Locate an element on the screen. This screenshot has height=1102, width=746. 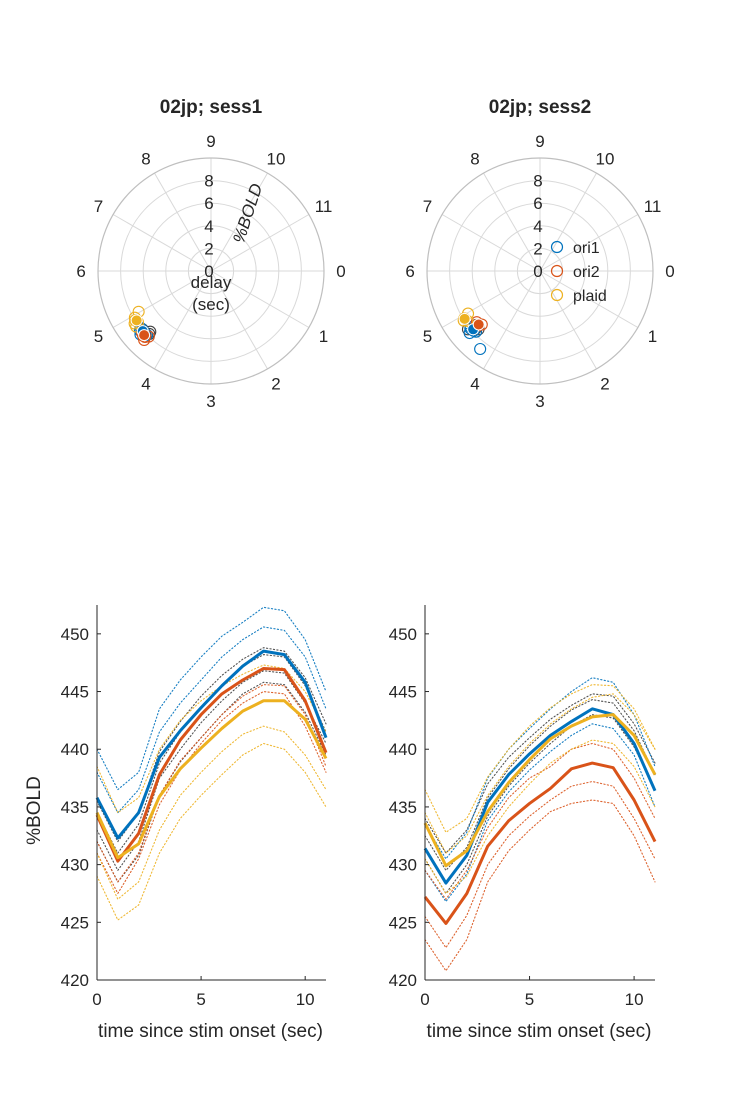
chart-title: 02jp; sess1 is located at coordinates (211, 107).